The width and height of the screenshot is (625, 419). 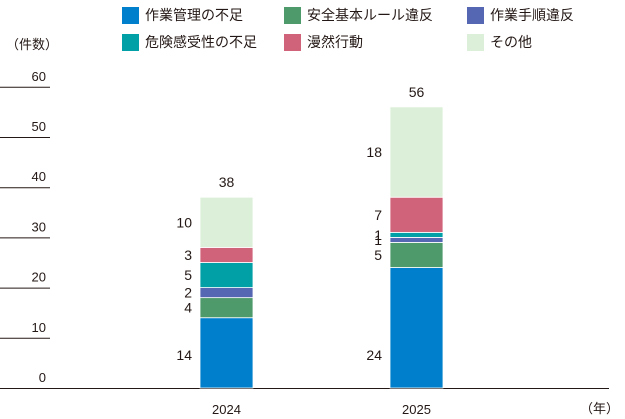 I want to click on bar-value-label-2025-5: 18, so click(x=374, y=152).